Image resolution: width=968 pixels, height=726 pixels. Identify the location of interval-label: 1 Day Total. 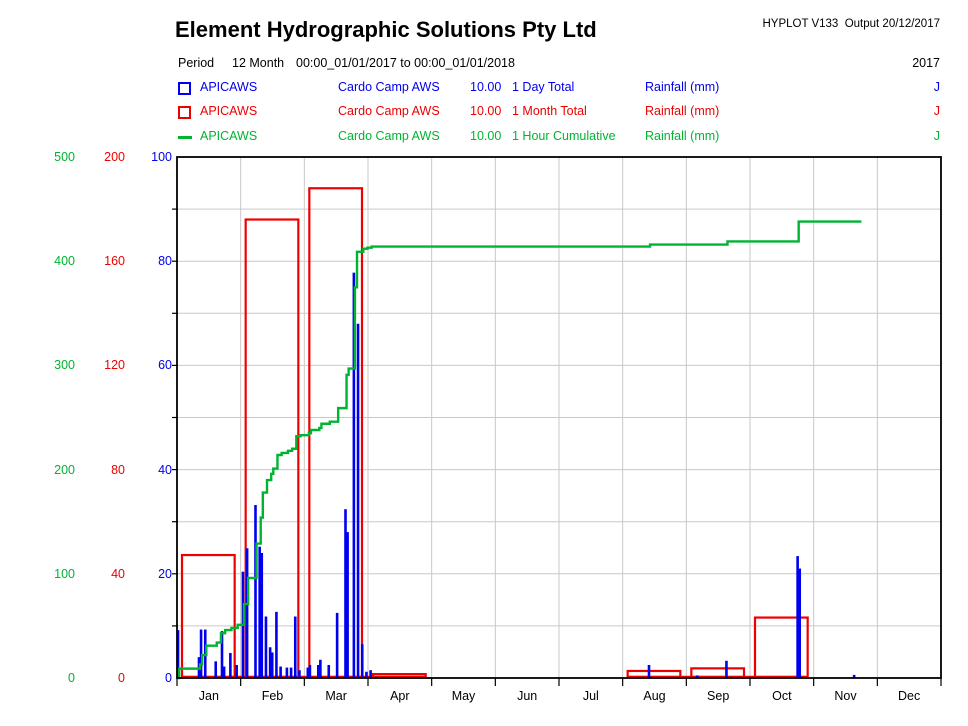
(543, 87).